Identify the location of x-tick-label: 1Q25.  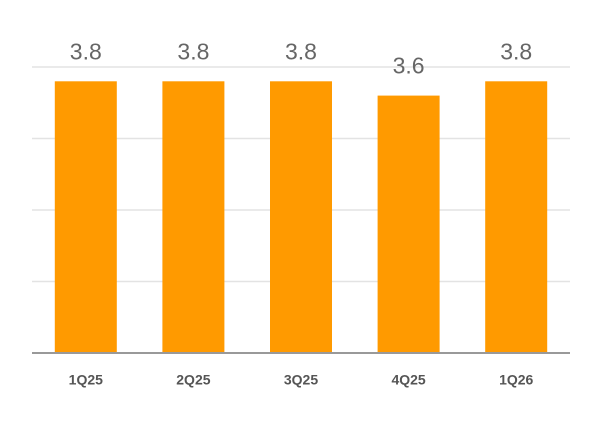
(86, 380).